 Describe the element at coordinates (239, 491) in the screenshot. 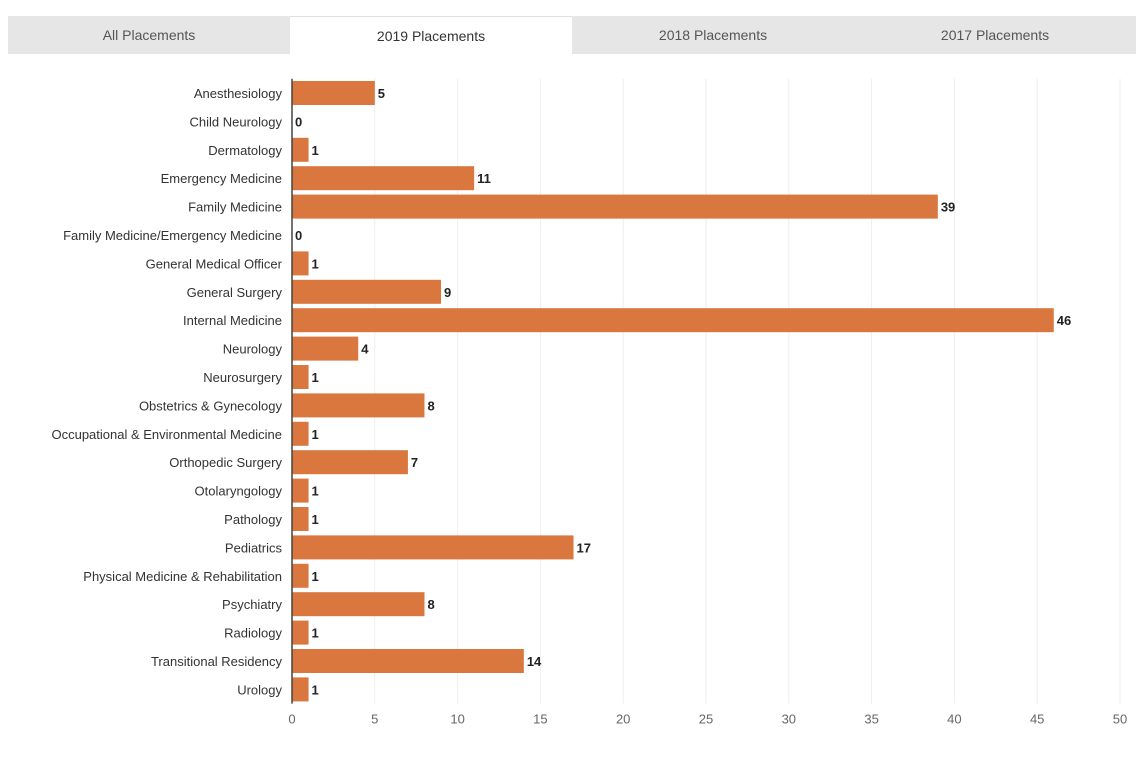

I see `category-label: Otolaryngology` at that location.